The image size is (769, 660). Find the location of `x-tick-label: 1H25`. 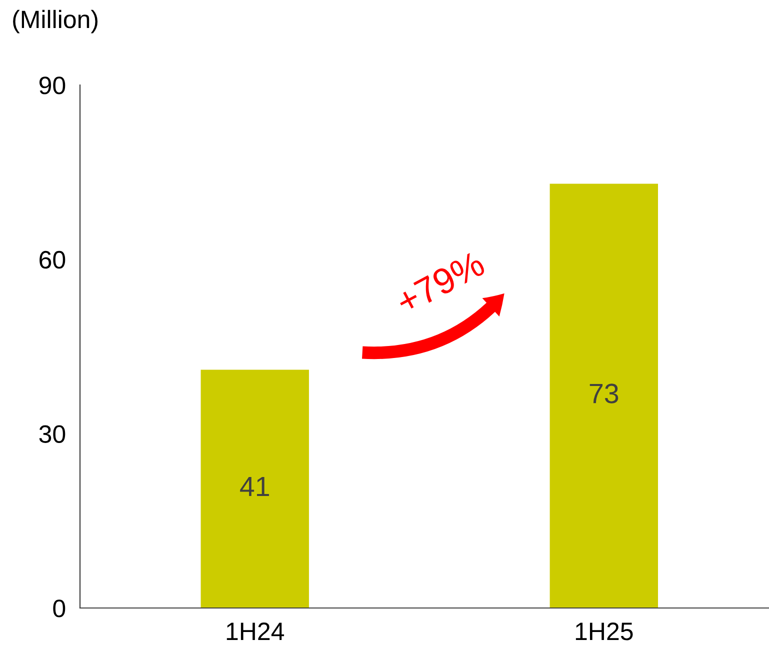

x-tick-label: 1H25 is located at coordinates (604, 631).